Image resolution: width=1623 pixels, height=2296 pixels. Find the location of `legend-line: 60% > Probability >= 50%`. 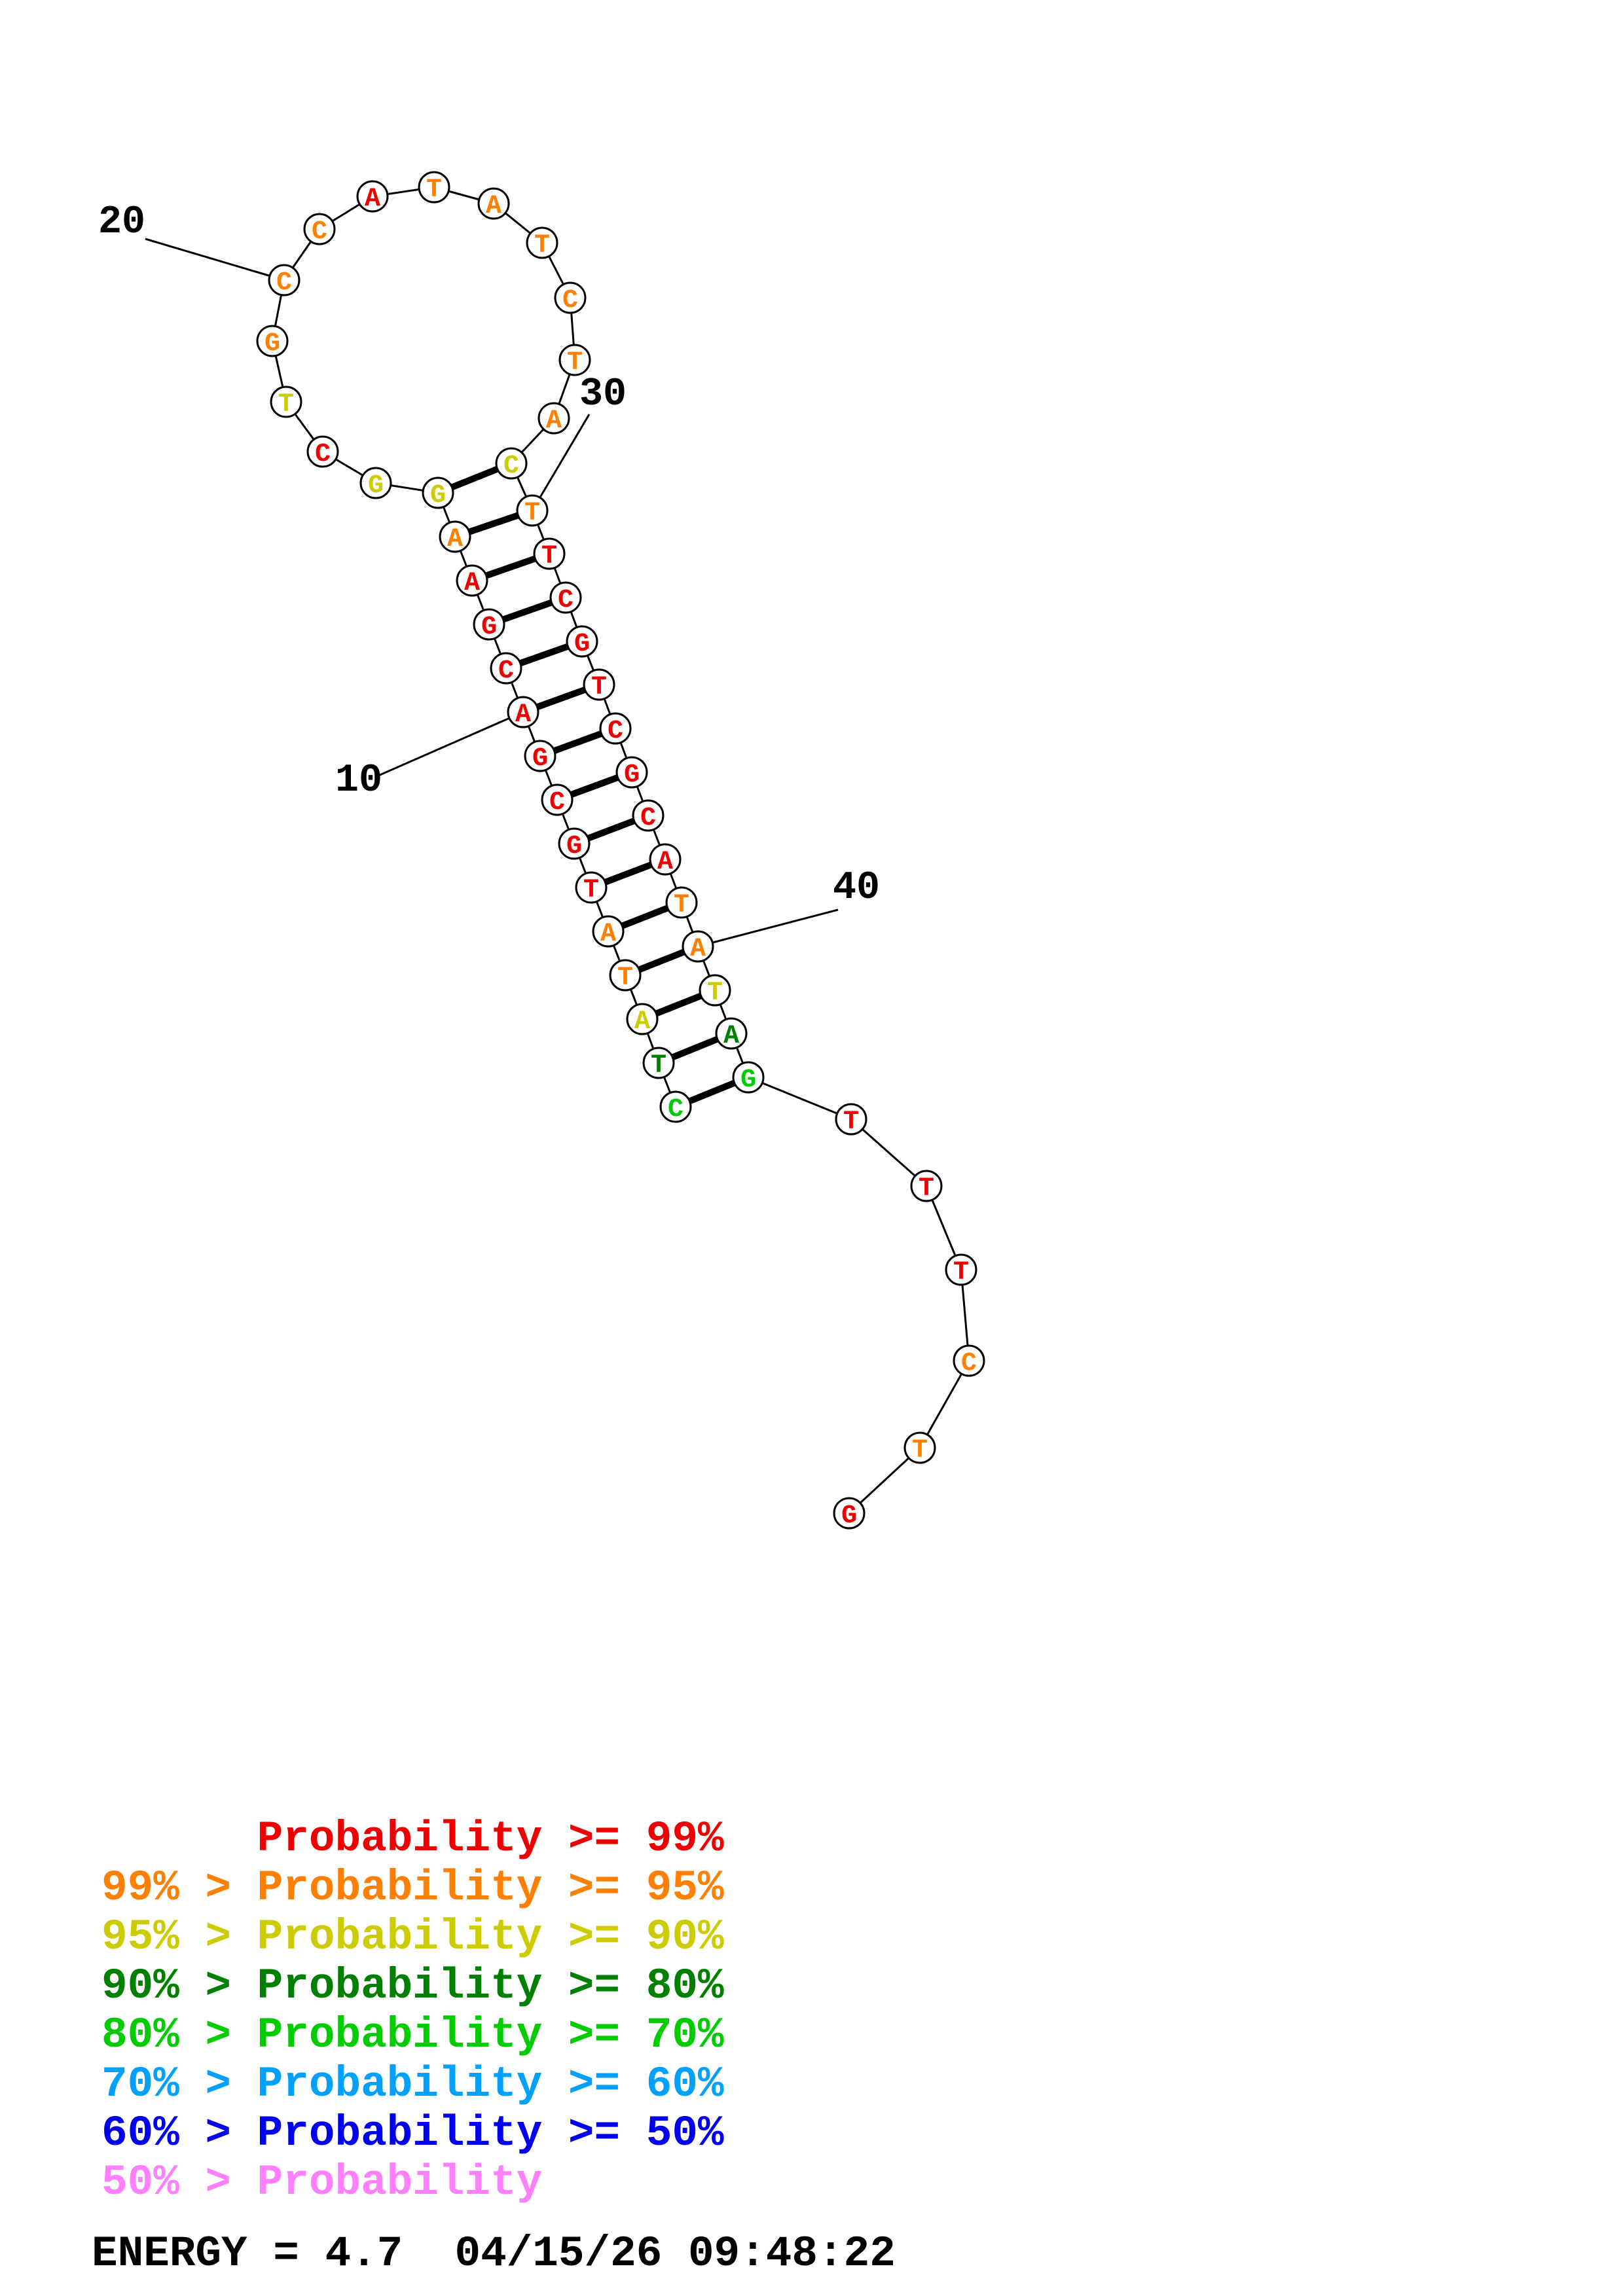

legend-line: 60% > Probability >= 50% is located at coordinates (412, 2133).